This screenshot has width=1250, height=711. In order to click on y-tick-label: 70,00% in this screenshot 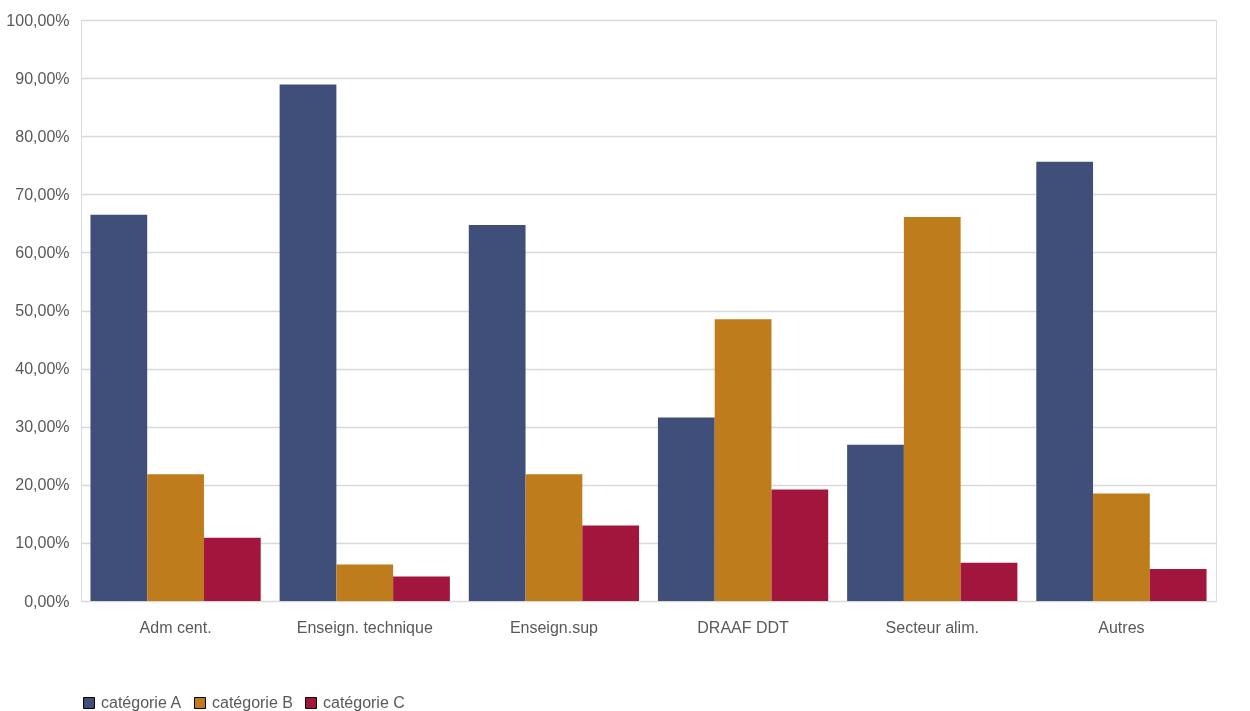, I will do `click(42, 194)`.